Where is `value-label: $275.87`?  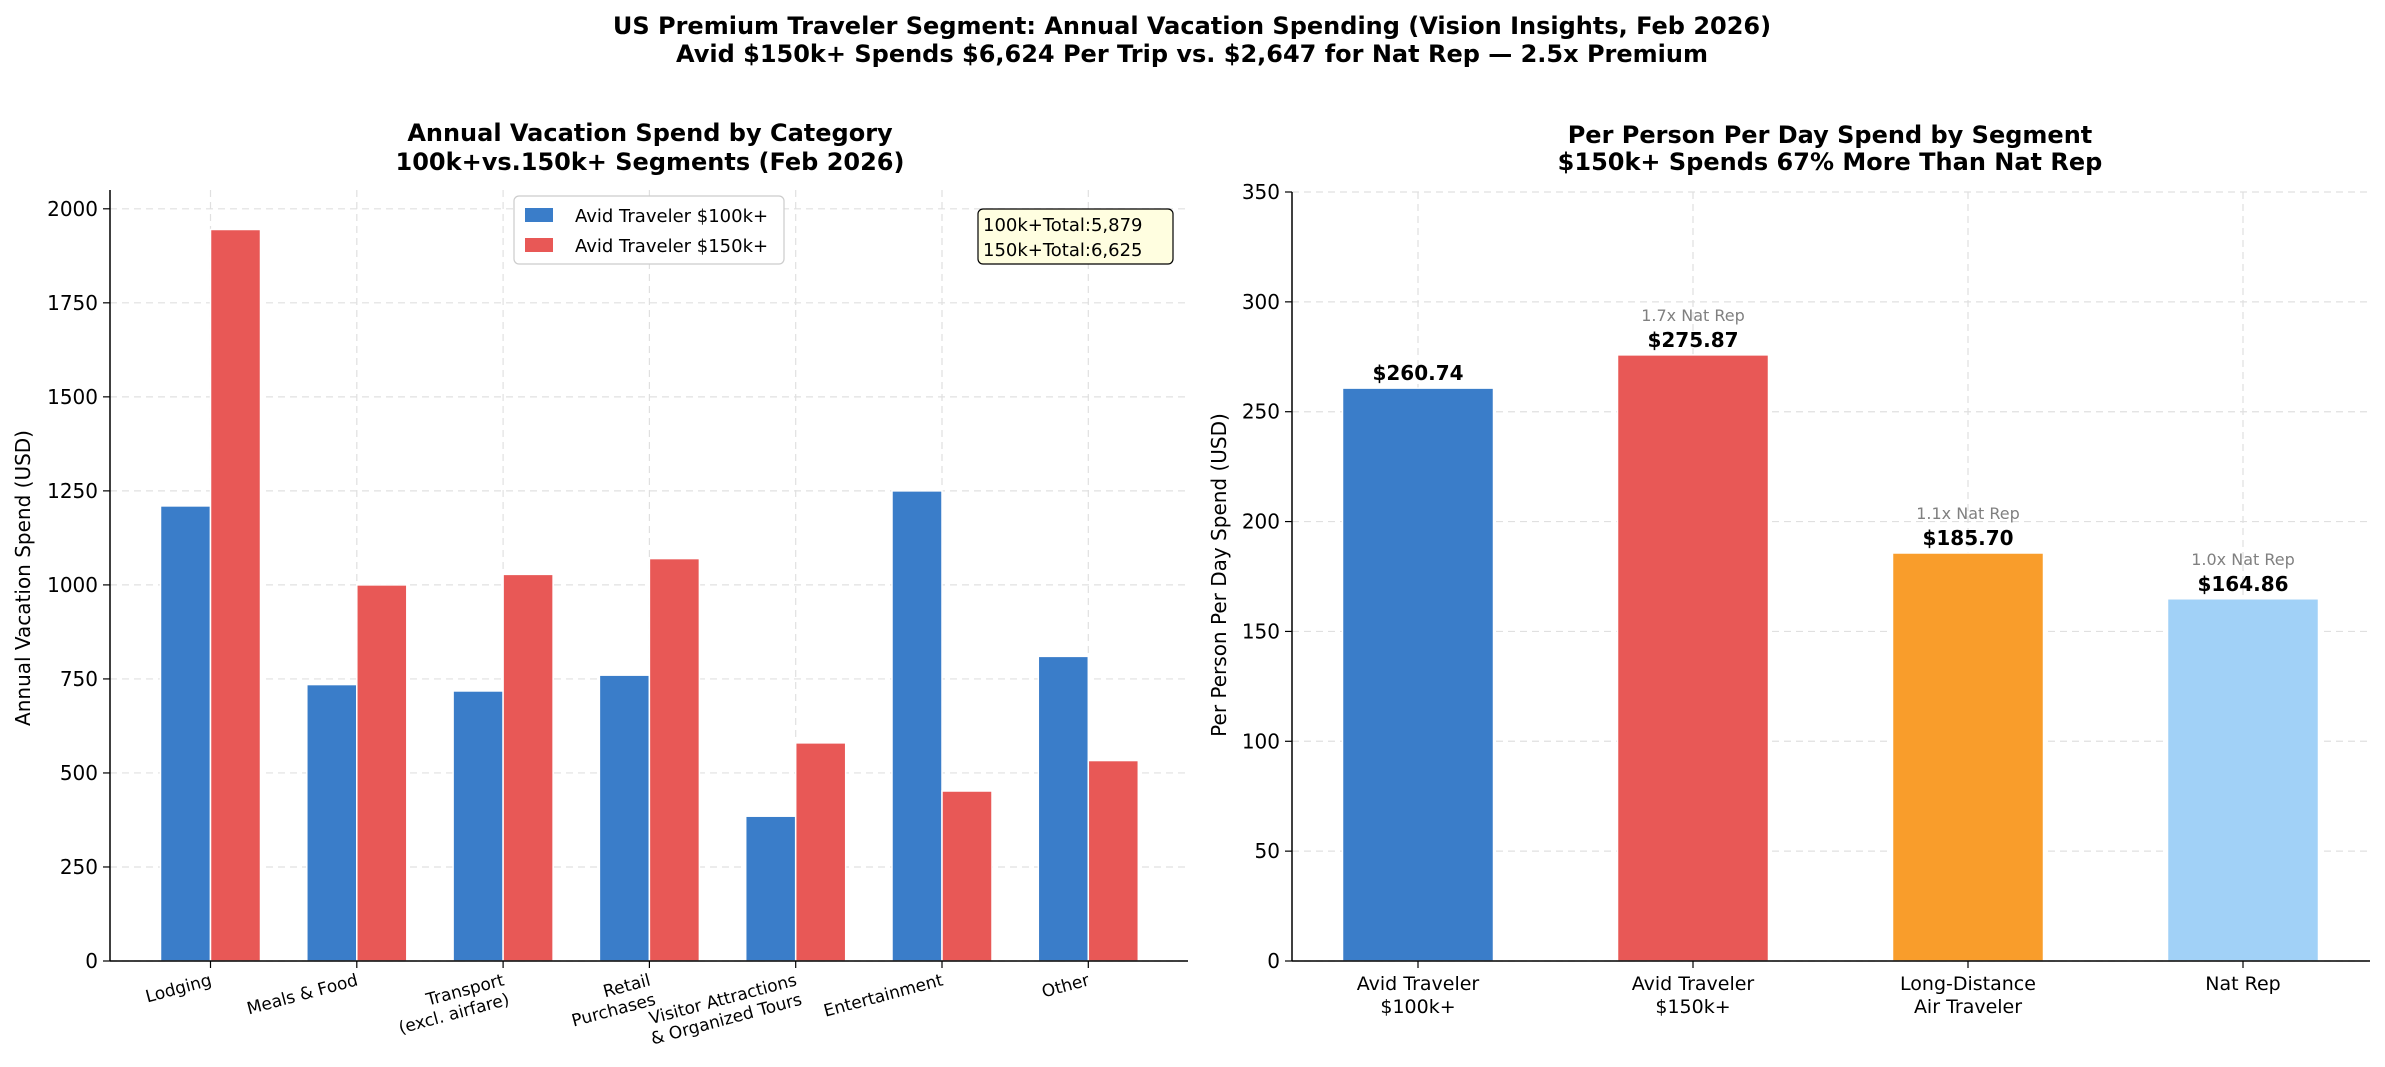 value-label: $275.87 is located at coordinates (1692, 340).